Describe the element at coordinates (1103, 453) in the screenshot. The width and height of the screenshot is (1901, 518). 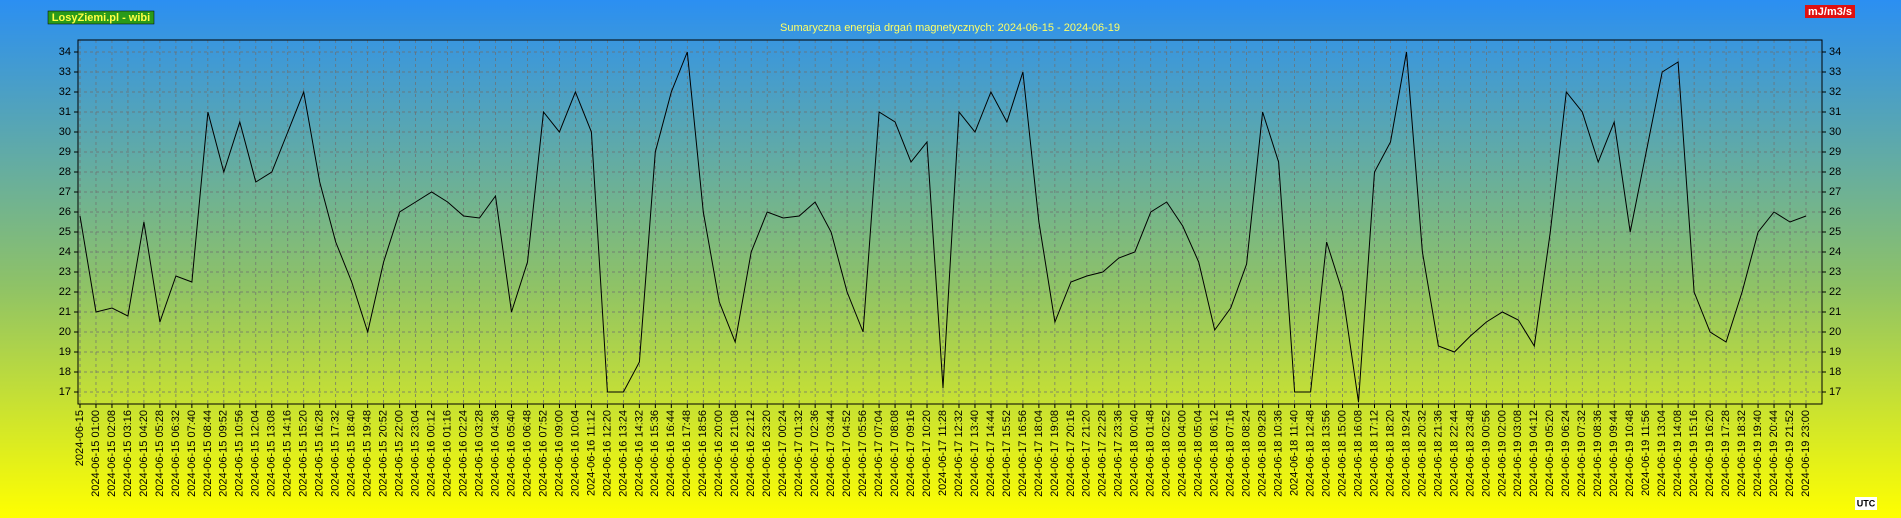
I see `x-tick-label: 2024-06-17 22:28` at that location.